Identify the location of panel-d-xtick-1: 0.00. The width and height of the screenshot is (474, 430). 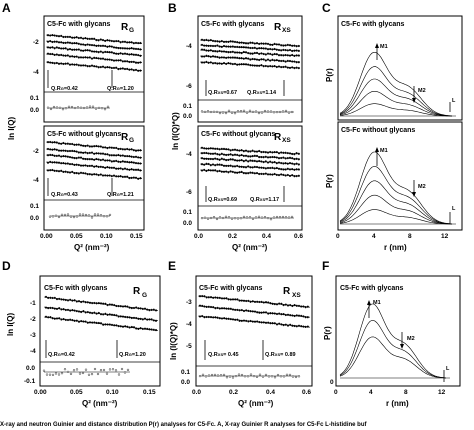
(40, 392).